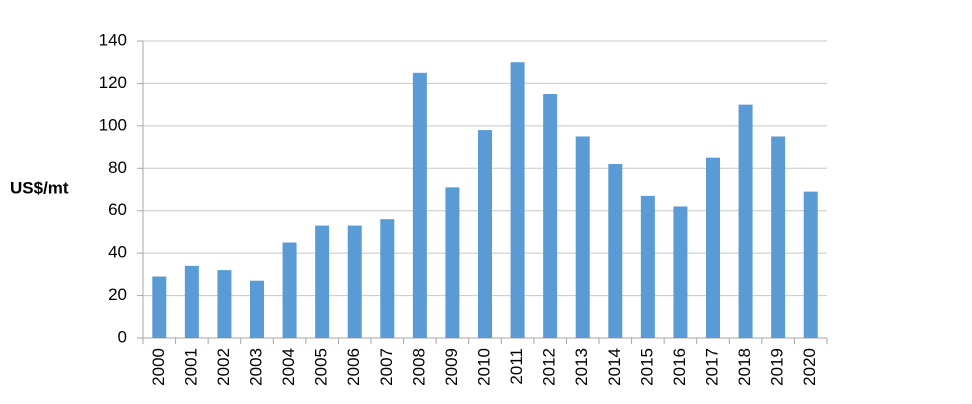  What do you see at coordinates (777, 367) in the screenshot?
I see `x-tick-label: 2019` at bounding box center [777, 367].